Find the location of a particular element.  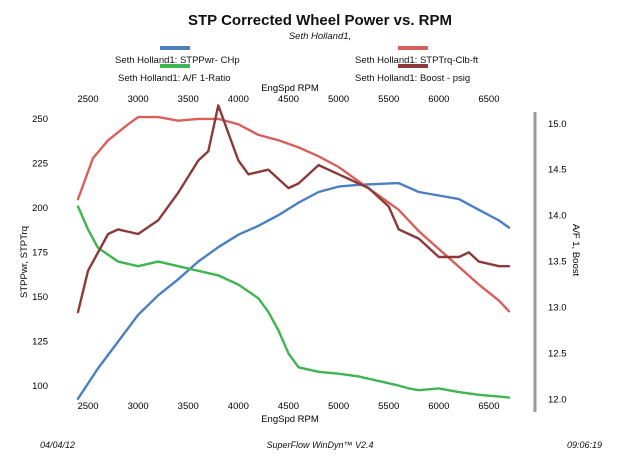

y-right-tick-label: 15.0 is located at coordinates (557, 124).